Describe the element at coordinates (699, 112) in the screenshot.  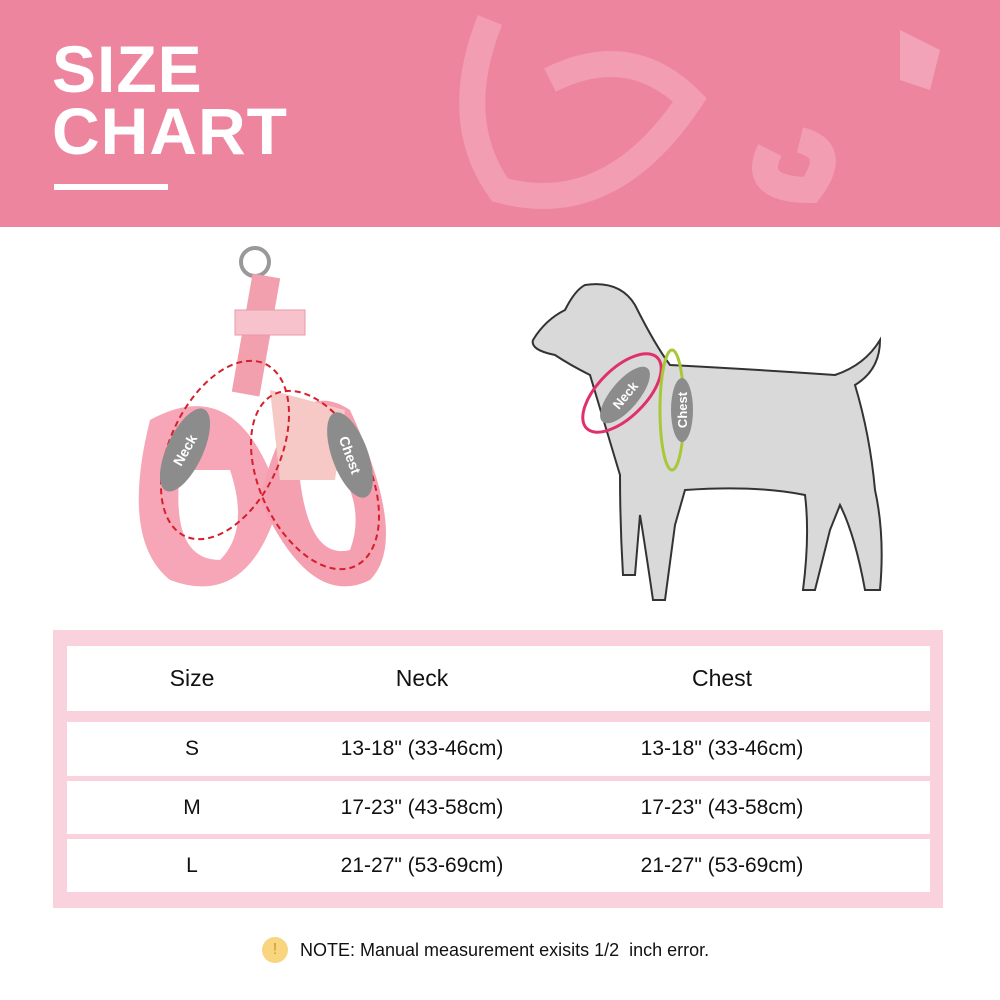
I see `harness-watermark-image` at that location.